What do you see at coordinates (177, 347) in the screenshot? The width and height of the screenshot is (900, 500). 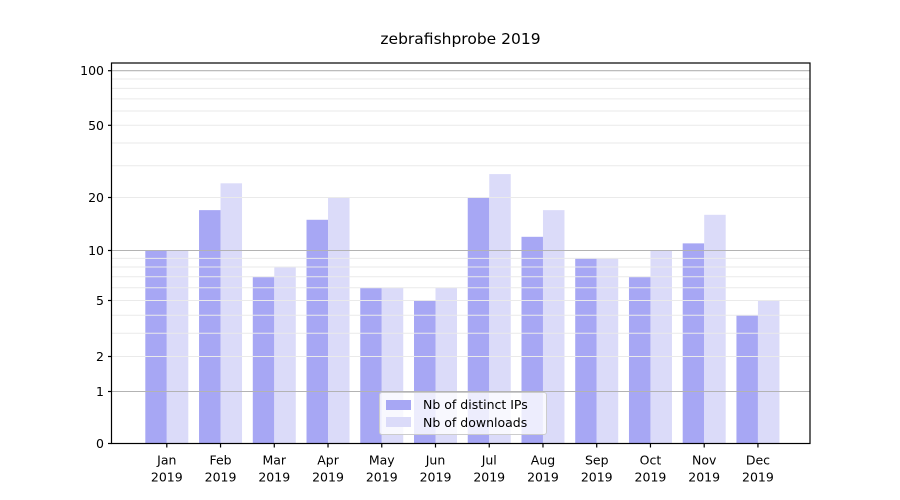 I see `bar-downloads-jan` at bounding box center [177, 347].